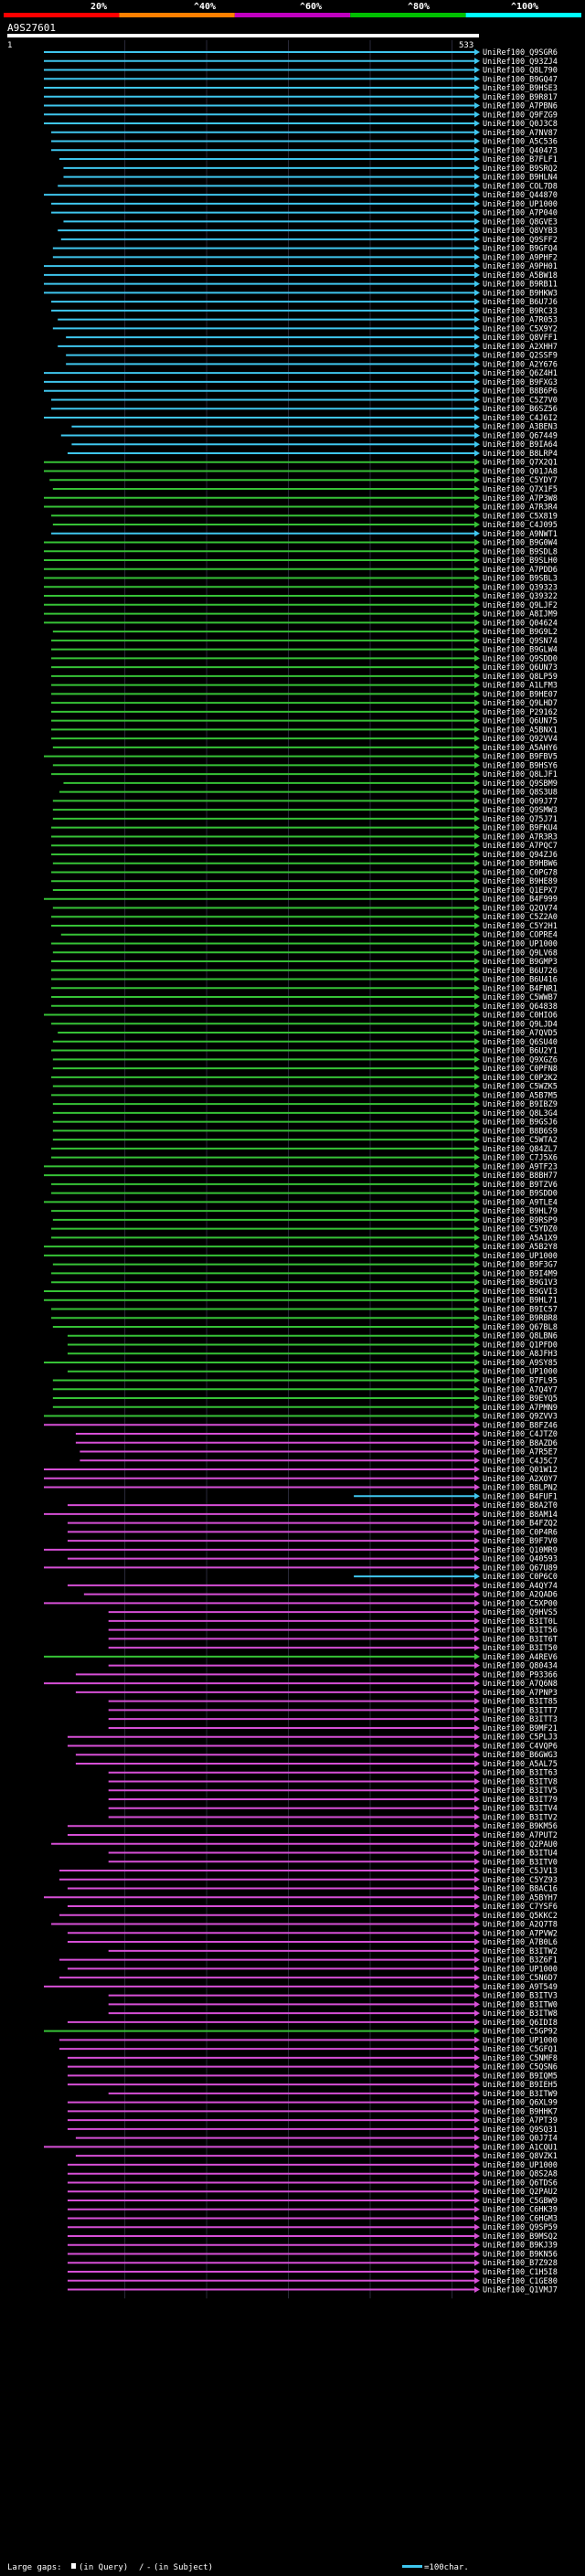  I want to click on hit-label: UniRef100_Q39323, so click(520, 587).